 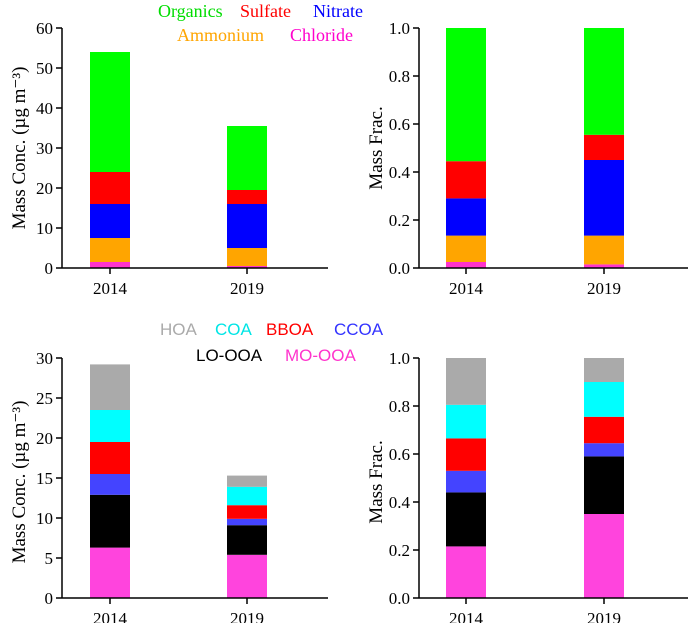 I want to click on y-tick-label: 40, so click(x=44, y=108).